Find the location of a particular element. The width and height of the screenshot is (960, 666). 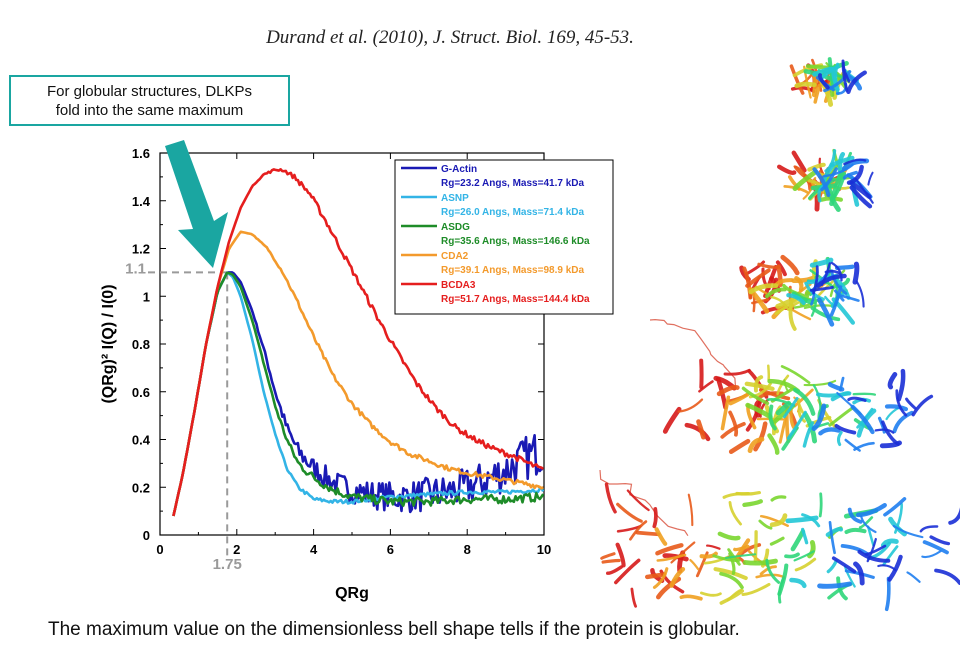

protein-structure-g-actin is located at coordinates (828, 82).